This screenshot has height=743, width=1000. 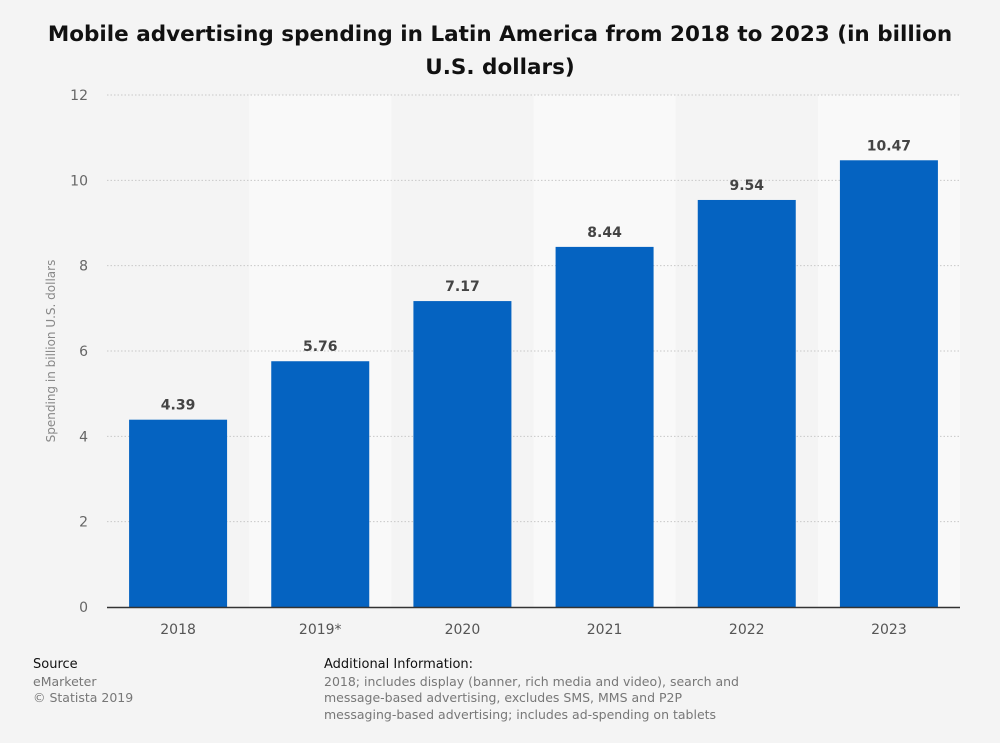 What do you see at coordinates (746, 186) in the screenshot?
I see `data-label: 9.54` at bounding box center [746, 186].